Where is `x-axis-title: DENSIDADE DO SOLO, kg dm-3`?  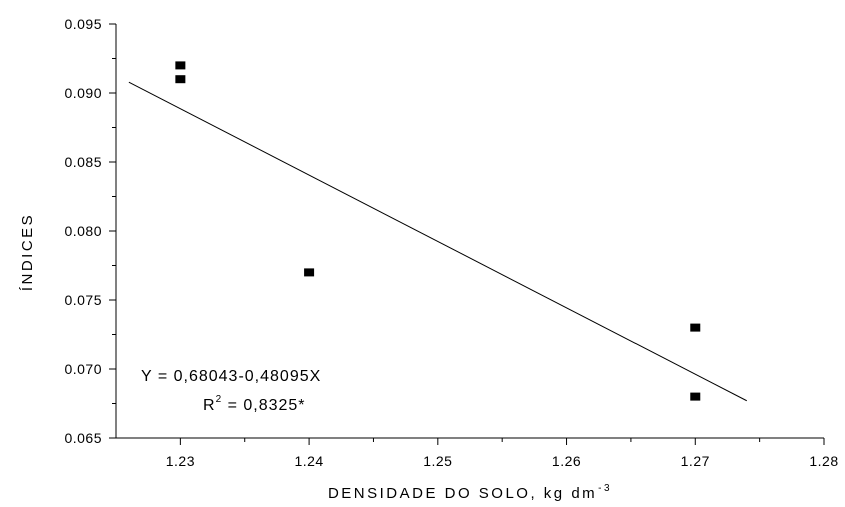
x-axis-title: DENSIDADE DO SOLO, kg dm-3 is located at coordinates (470, 492).